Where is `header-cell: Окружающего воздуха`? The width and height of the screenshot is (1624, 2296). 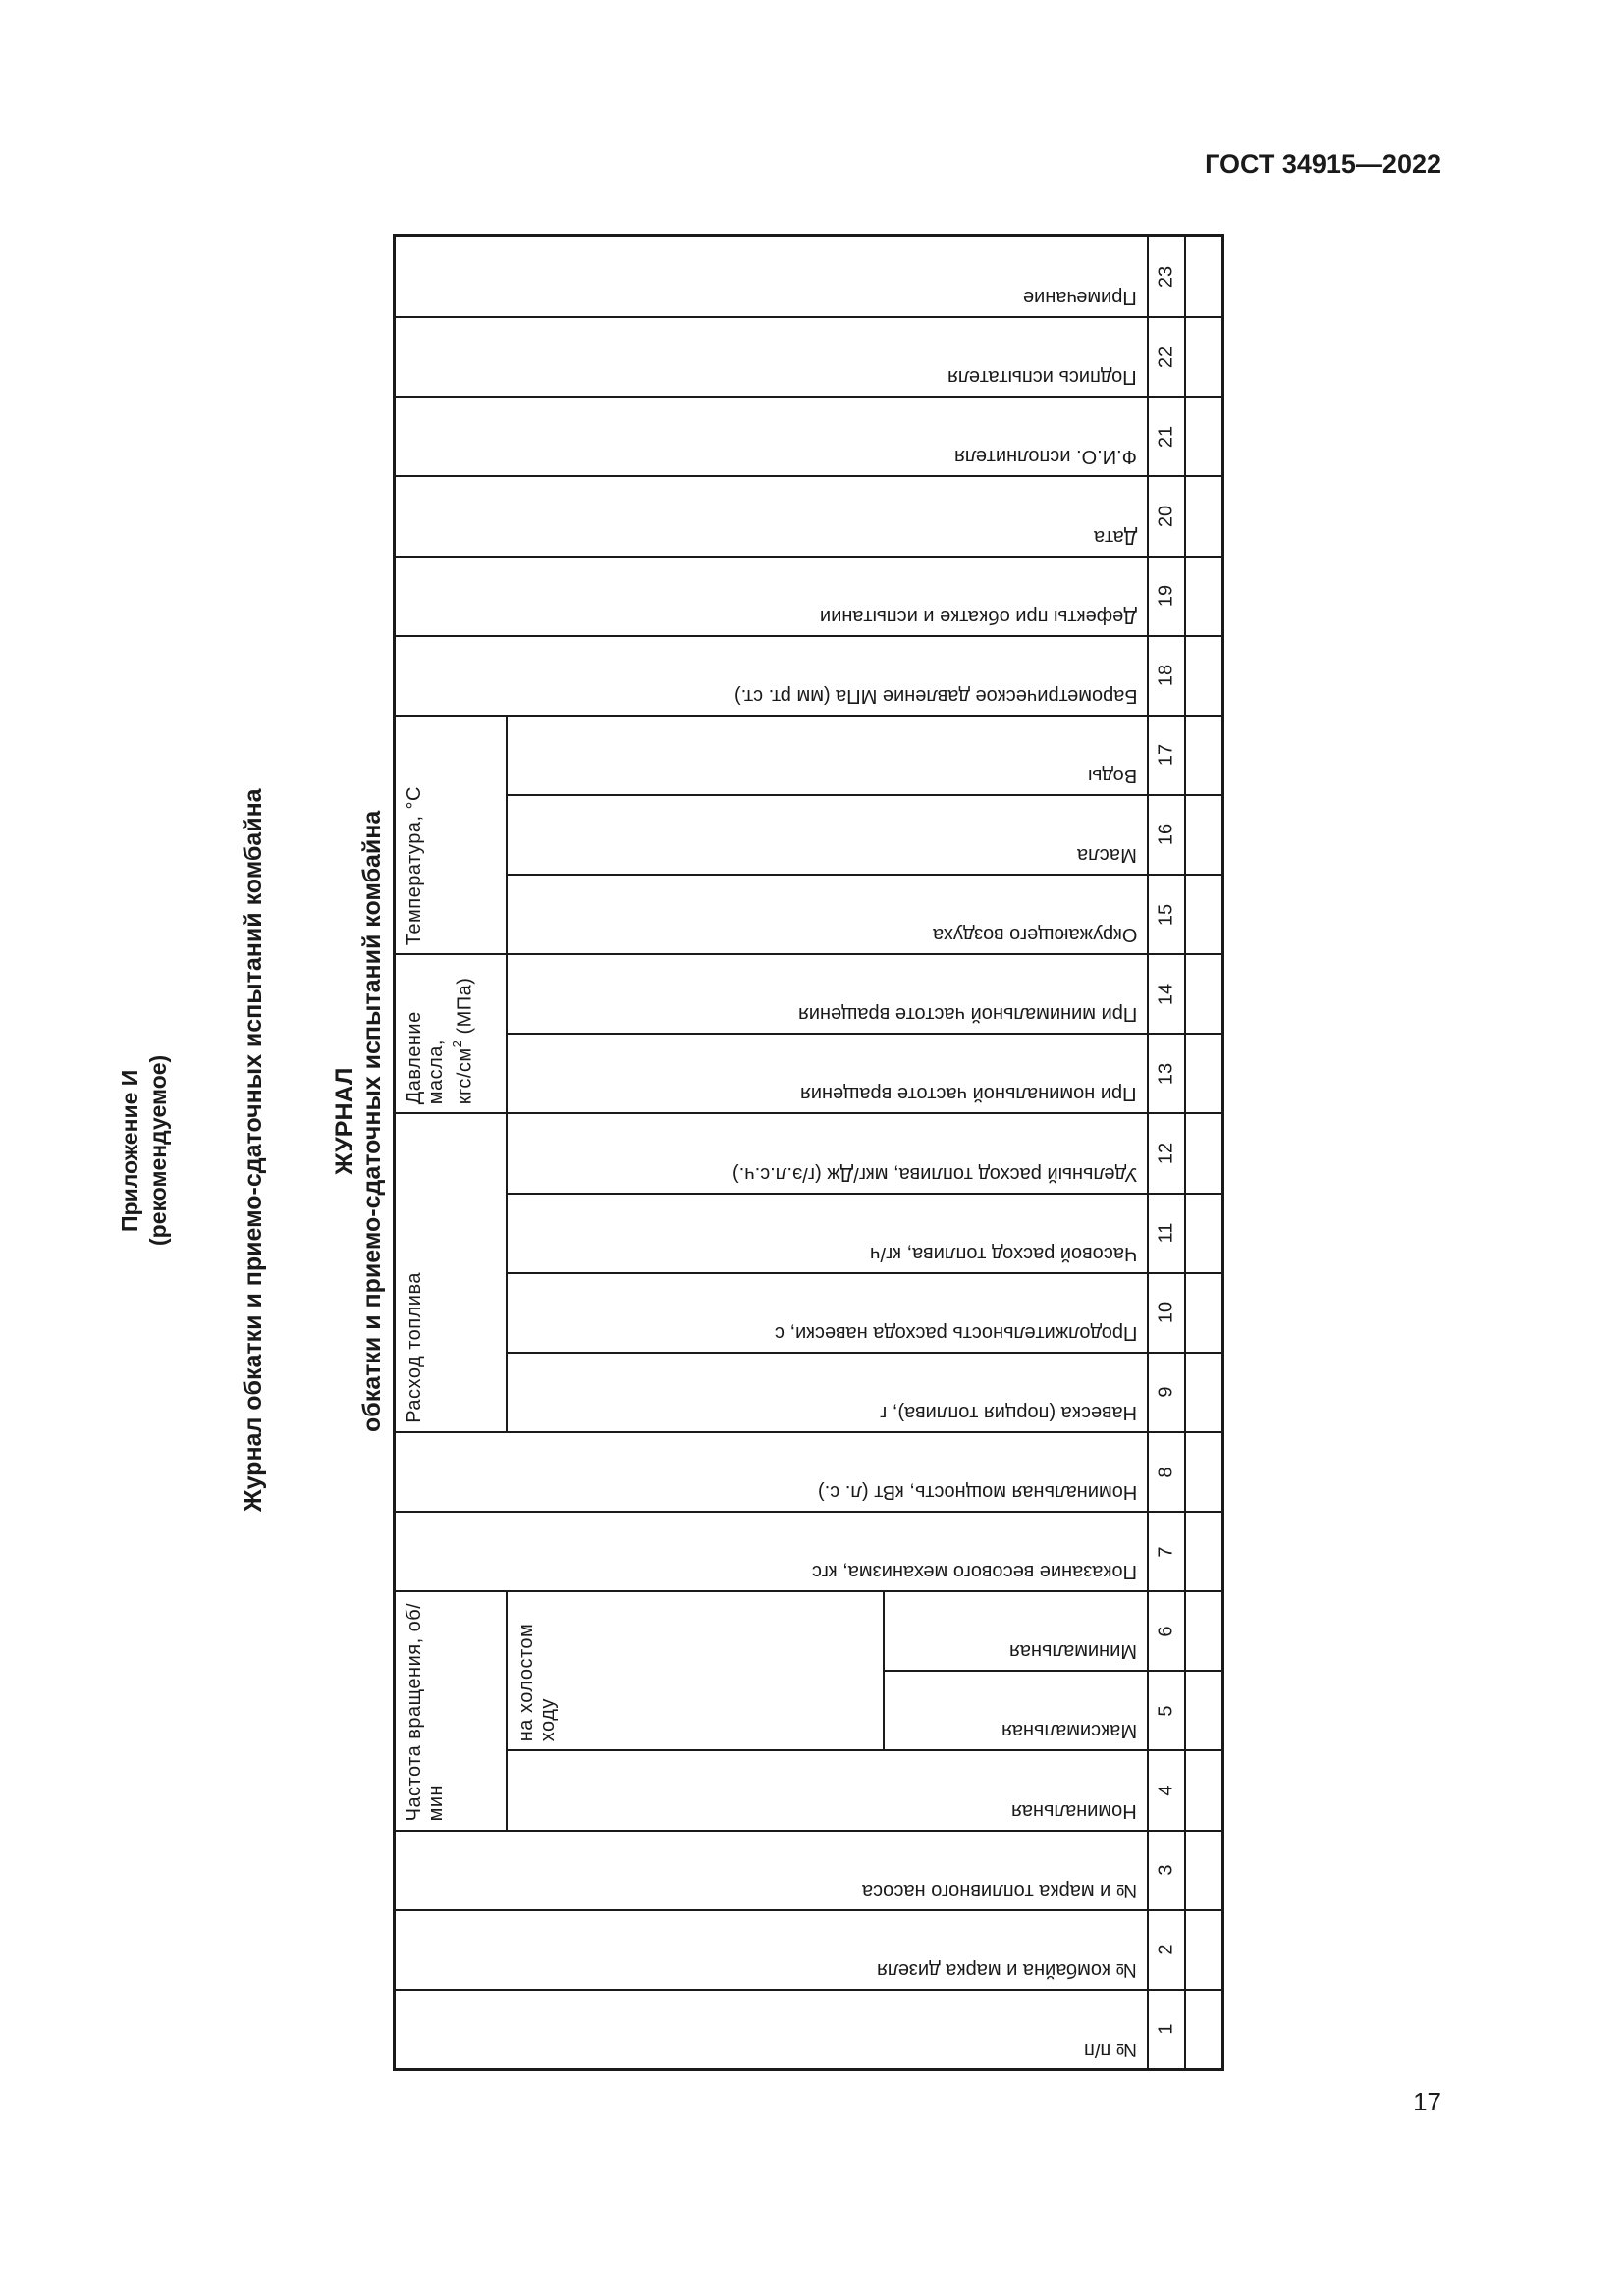 header-cell: Окружающего воздуха is located at coordinates (828, 914).